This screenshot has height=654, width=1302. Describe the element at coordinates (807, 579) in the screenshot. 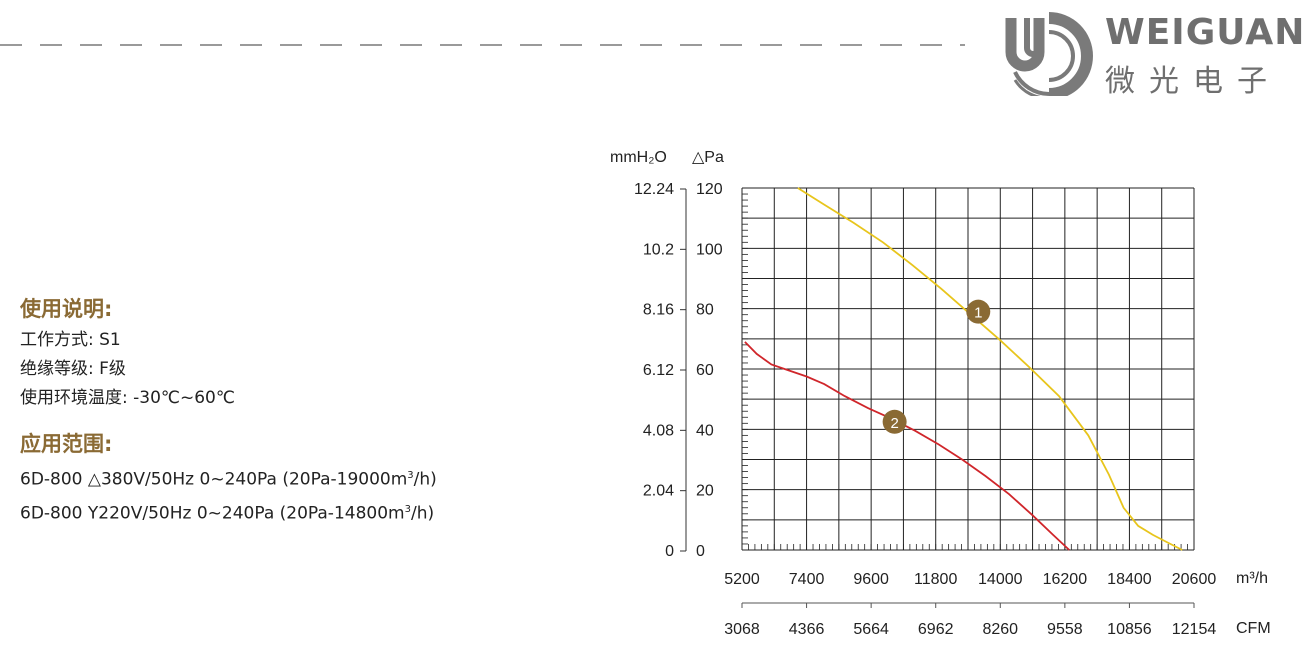

I see `x-tick-label-m3h: 7400` at that location.